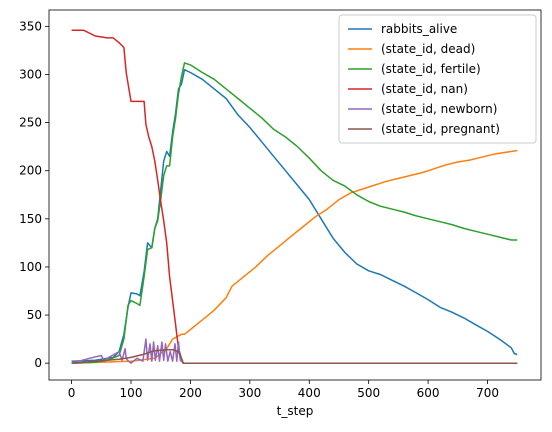 The image size is (552, 432). What do you see at coordinates (428, 49) in the screenshot?
I see `legend-label: (state_id, dead)` at bounding box center [428, 49].